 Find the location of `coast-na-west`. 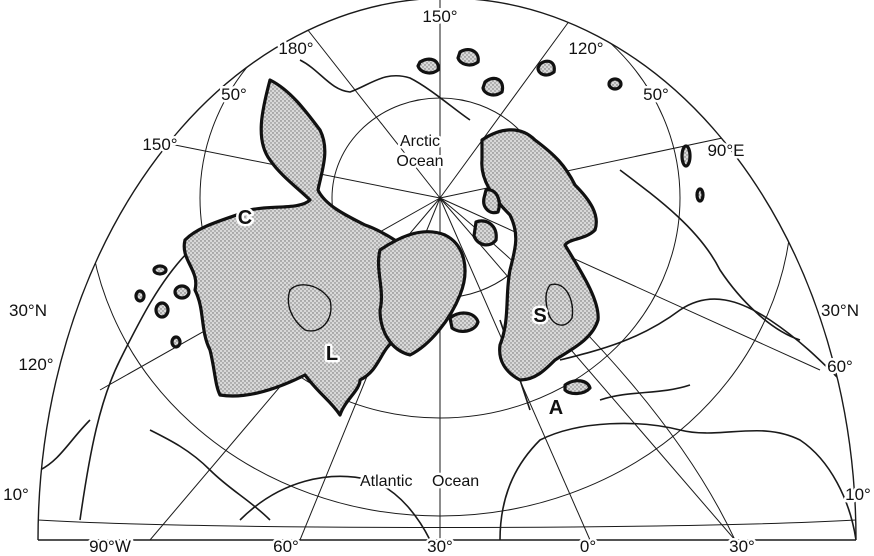

coast-na-west is located at coordinates (135, 385).